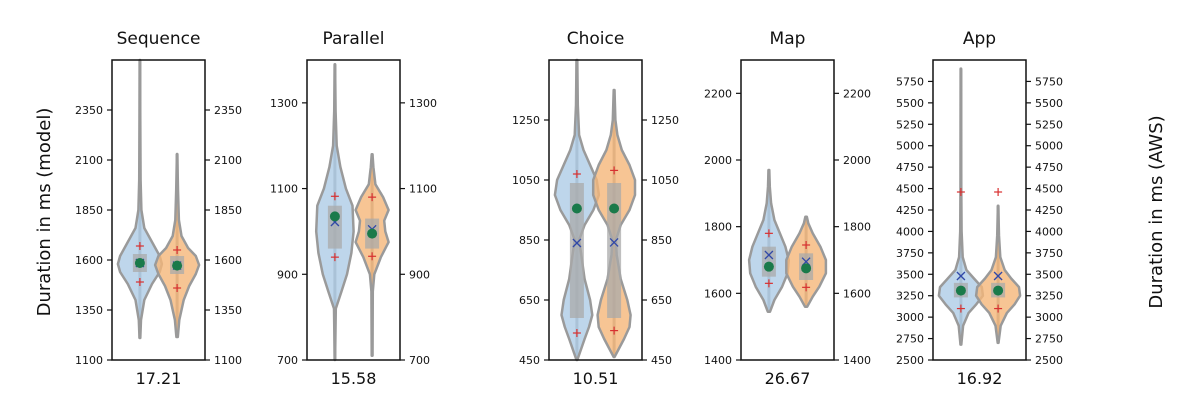 The width and height of the screenshot is (1200, 400). Describe the element at coordinates (1049, 146) in the screenshot. I see `right-tick-label: 5000` at that location.